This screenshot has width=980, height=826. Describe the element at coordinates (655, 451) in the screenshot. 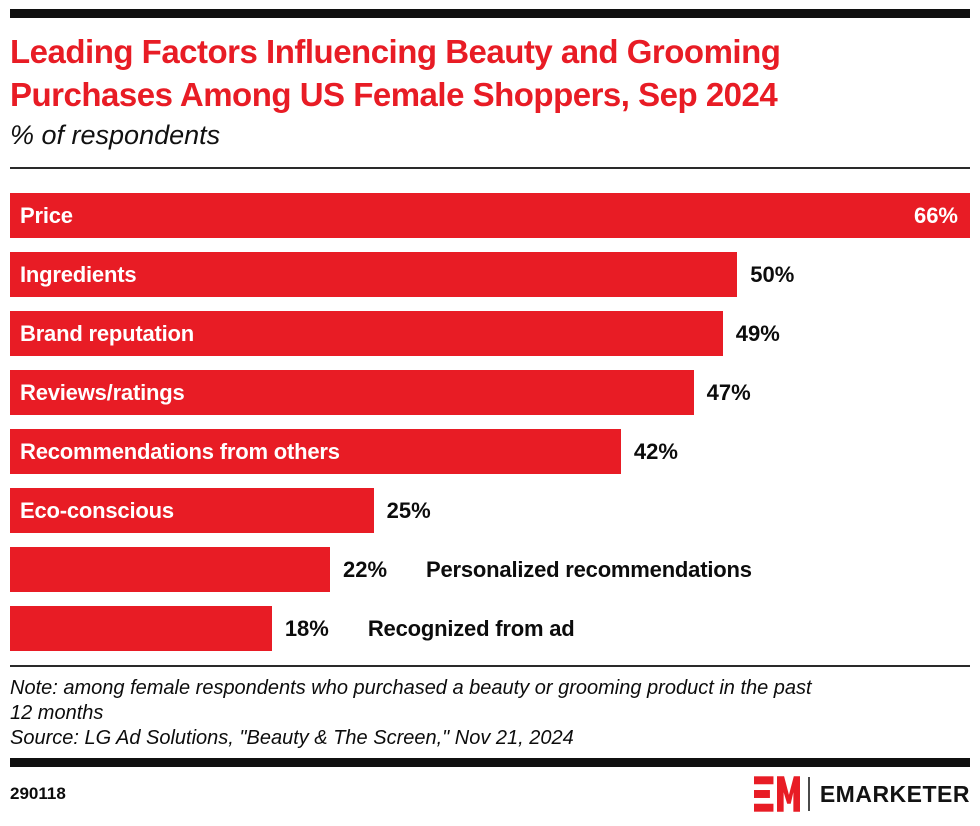

I see `bar-value-label: 42%` at that location.